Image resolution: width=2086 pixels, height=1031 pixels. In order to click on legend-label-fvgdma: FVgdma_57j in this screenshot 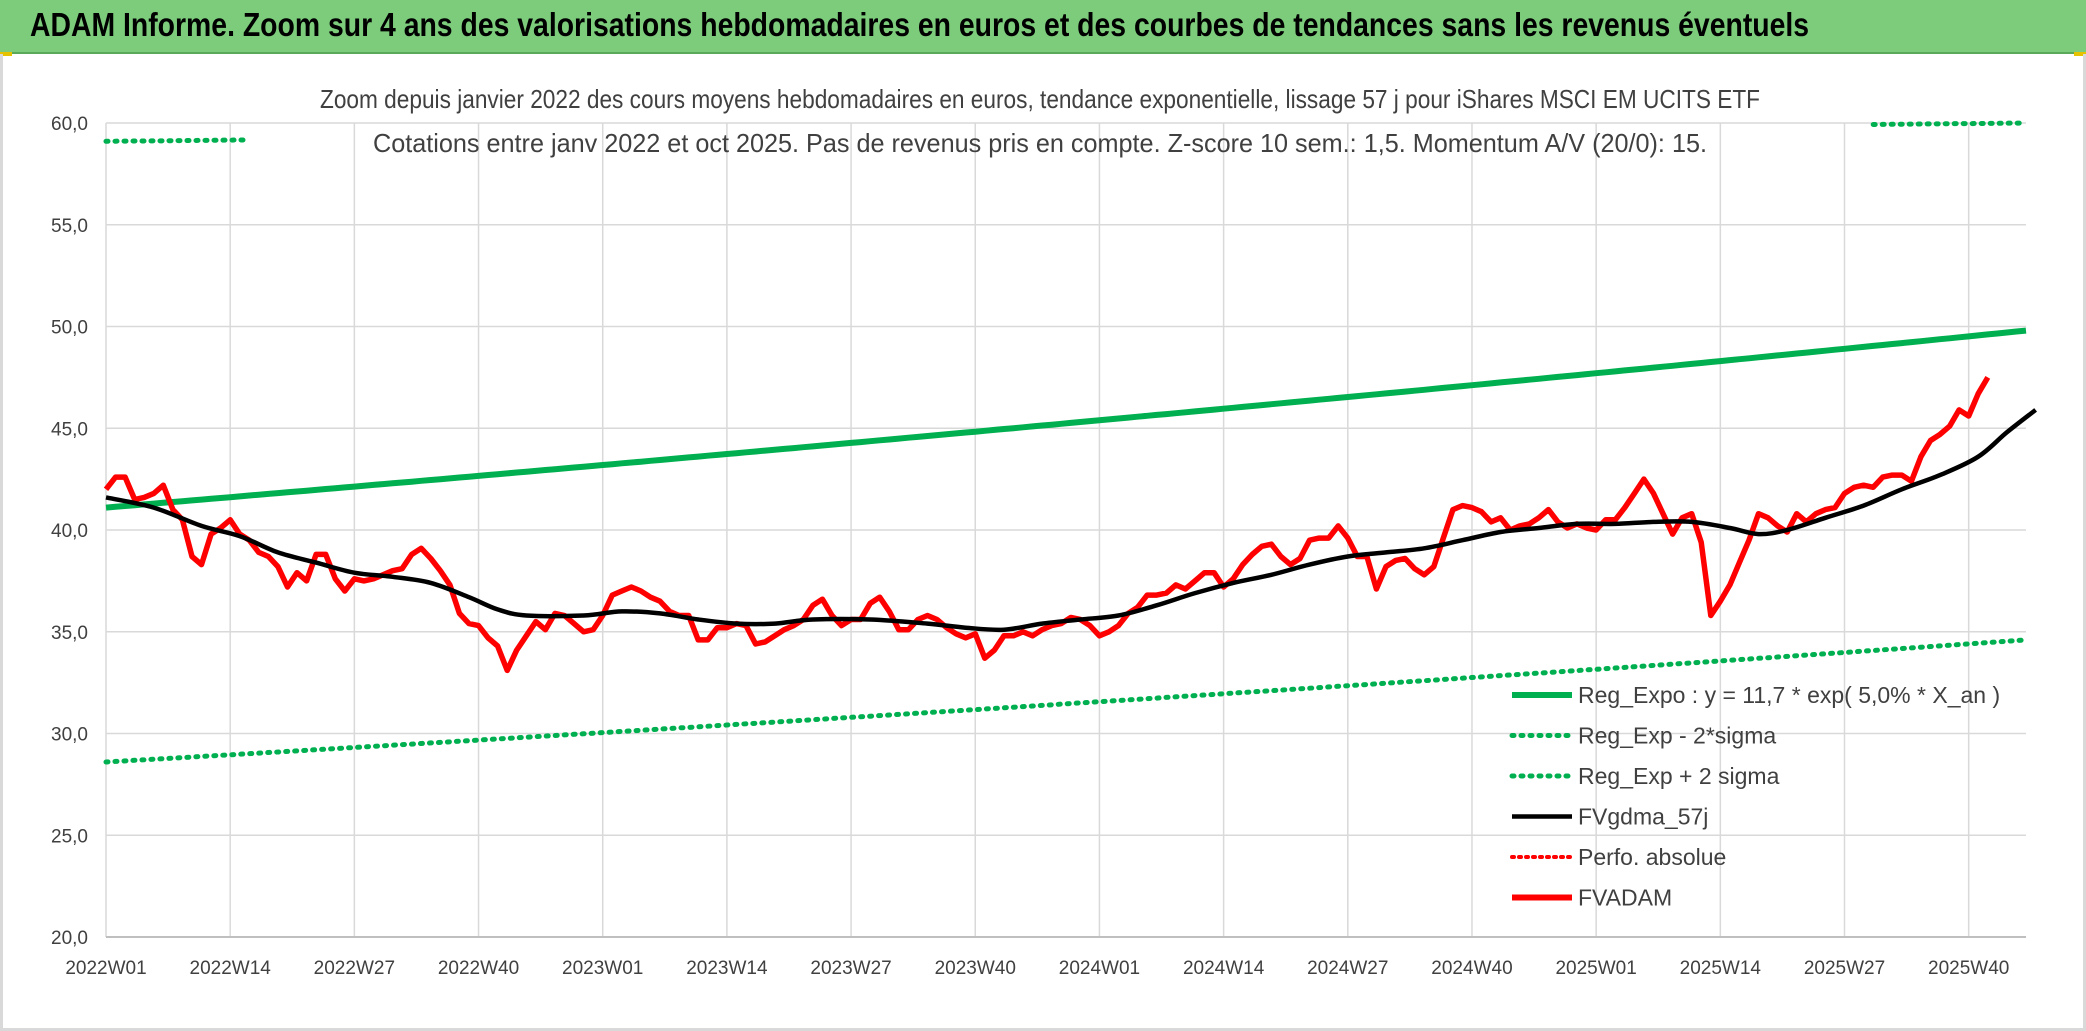, I will do `click(1643, 817)`.